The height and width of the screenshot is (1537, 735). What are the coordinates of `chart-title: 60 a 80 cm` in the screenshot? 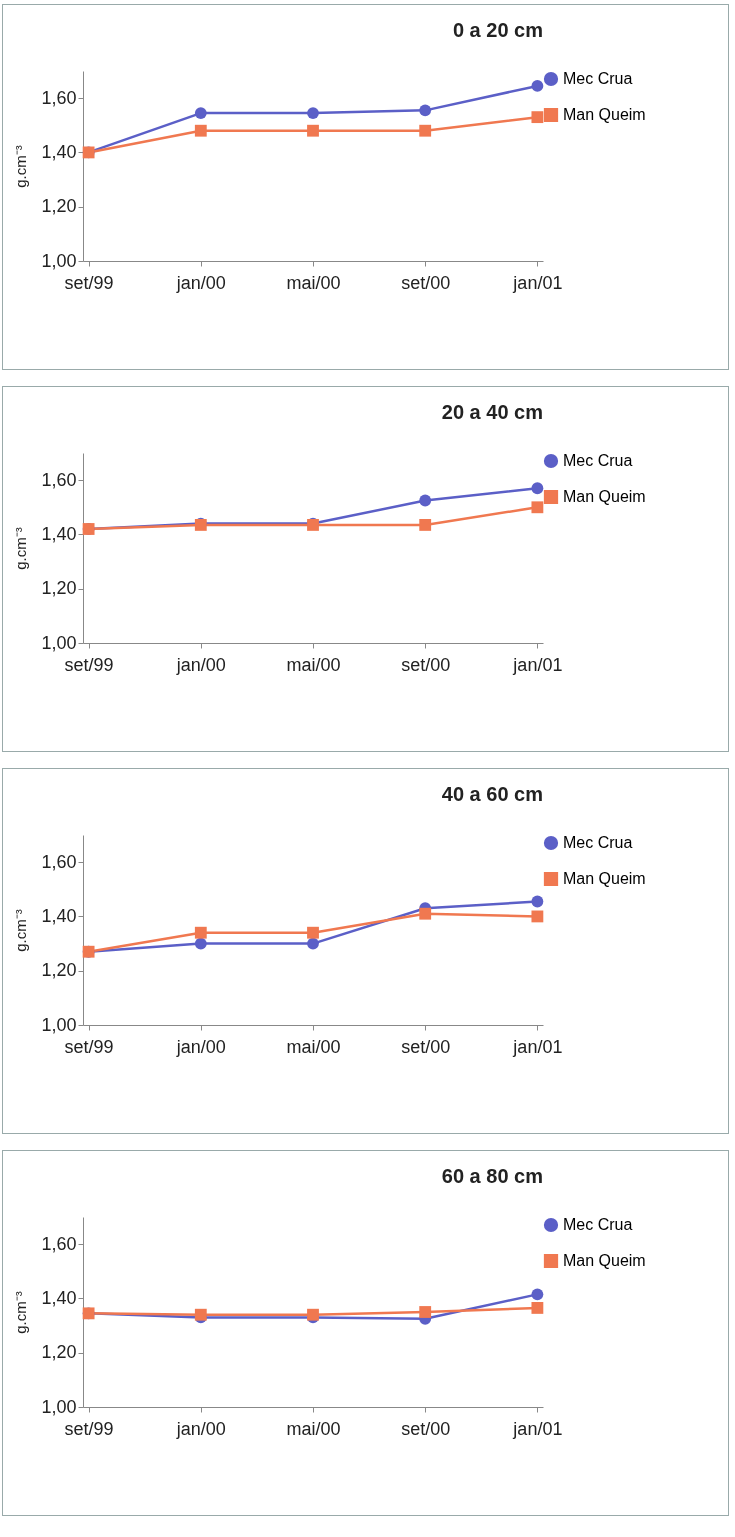 It's located at (492, 1176).